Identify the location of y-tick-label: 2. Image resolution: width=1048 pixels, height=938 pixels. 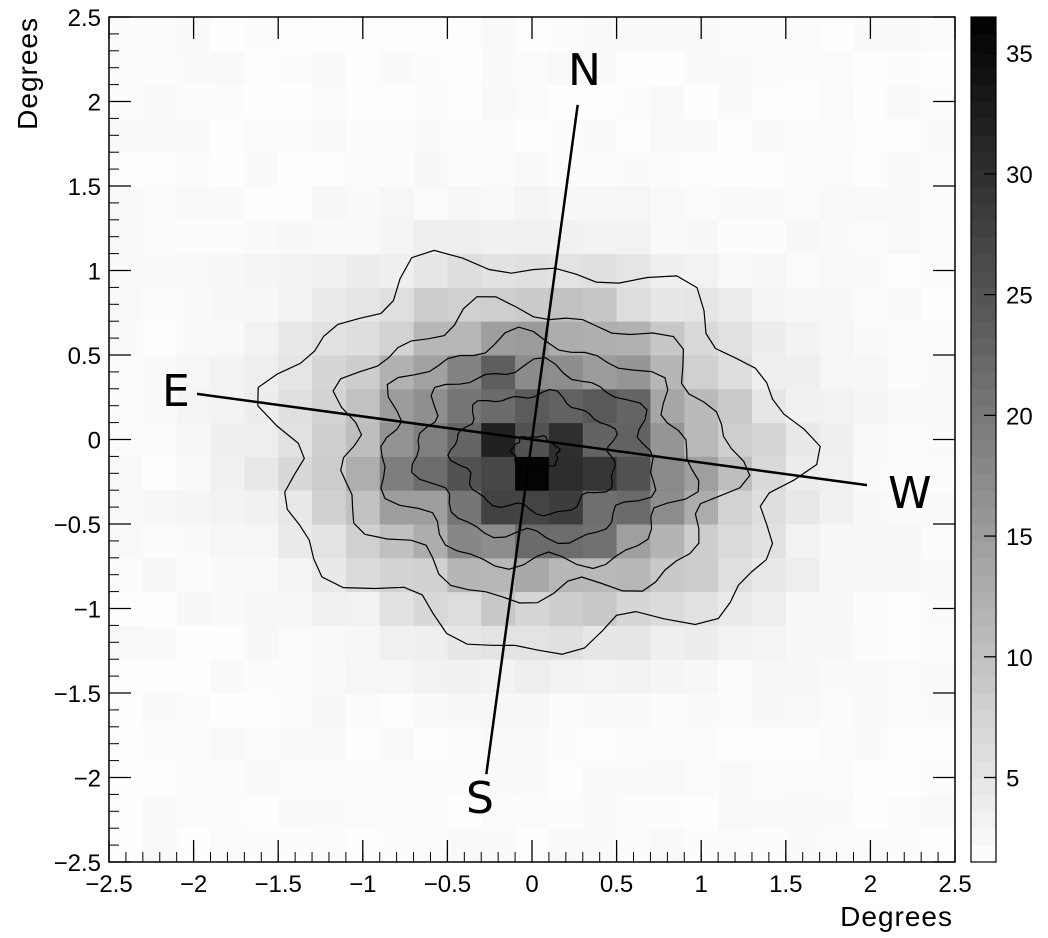
(94, 103).